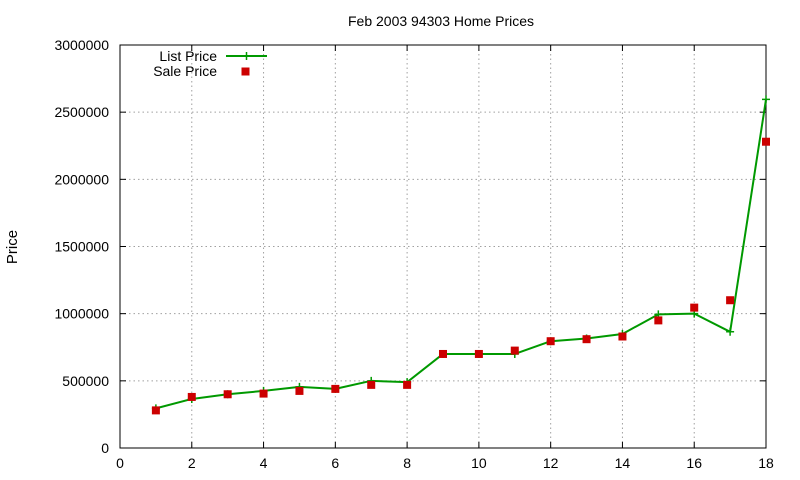 The width and height of the screenshot is (800, 480). What do you see at coordinates (81, 179) in the screenshot?
I see `y-tick-label: 2000000` at bounding box center [81, 179].